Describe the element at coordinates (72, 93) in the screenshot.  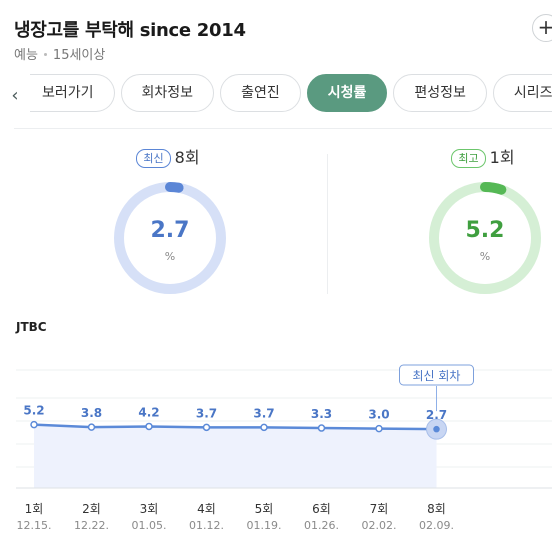
I see `tab-0: 보러가기` at that location.